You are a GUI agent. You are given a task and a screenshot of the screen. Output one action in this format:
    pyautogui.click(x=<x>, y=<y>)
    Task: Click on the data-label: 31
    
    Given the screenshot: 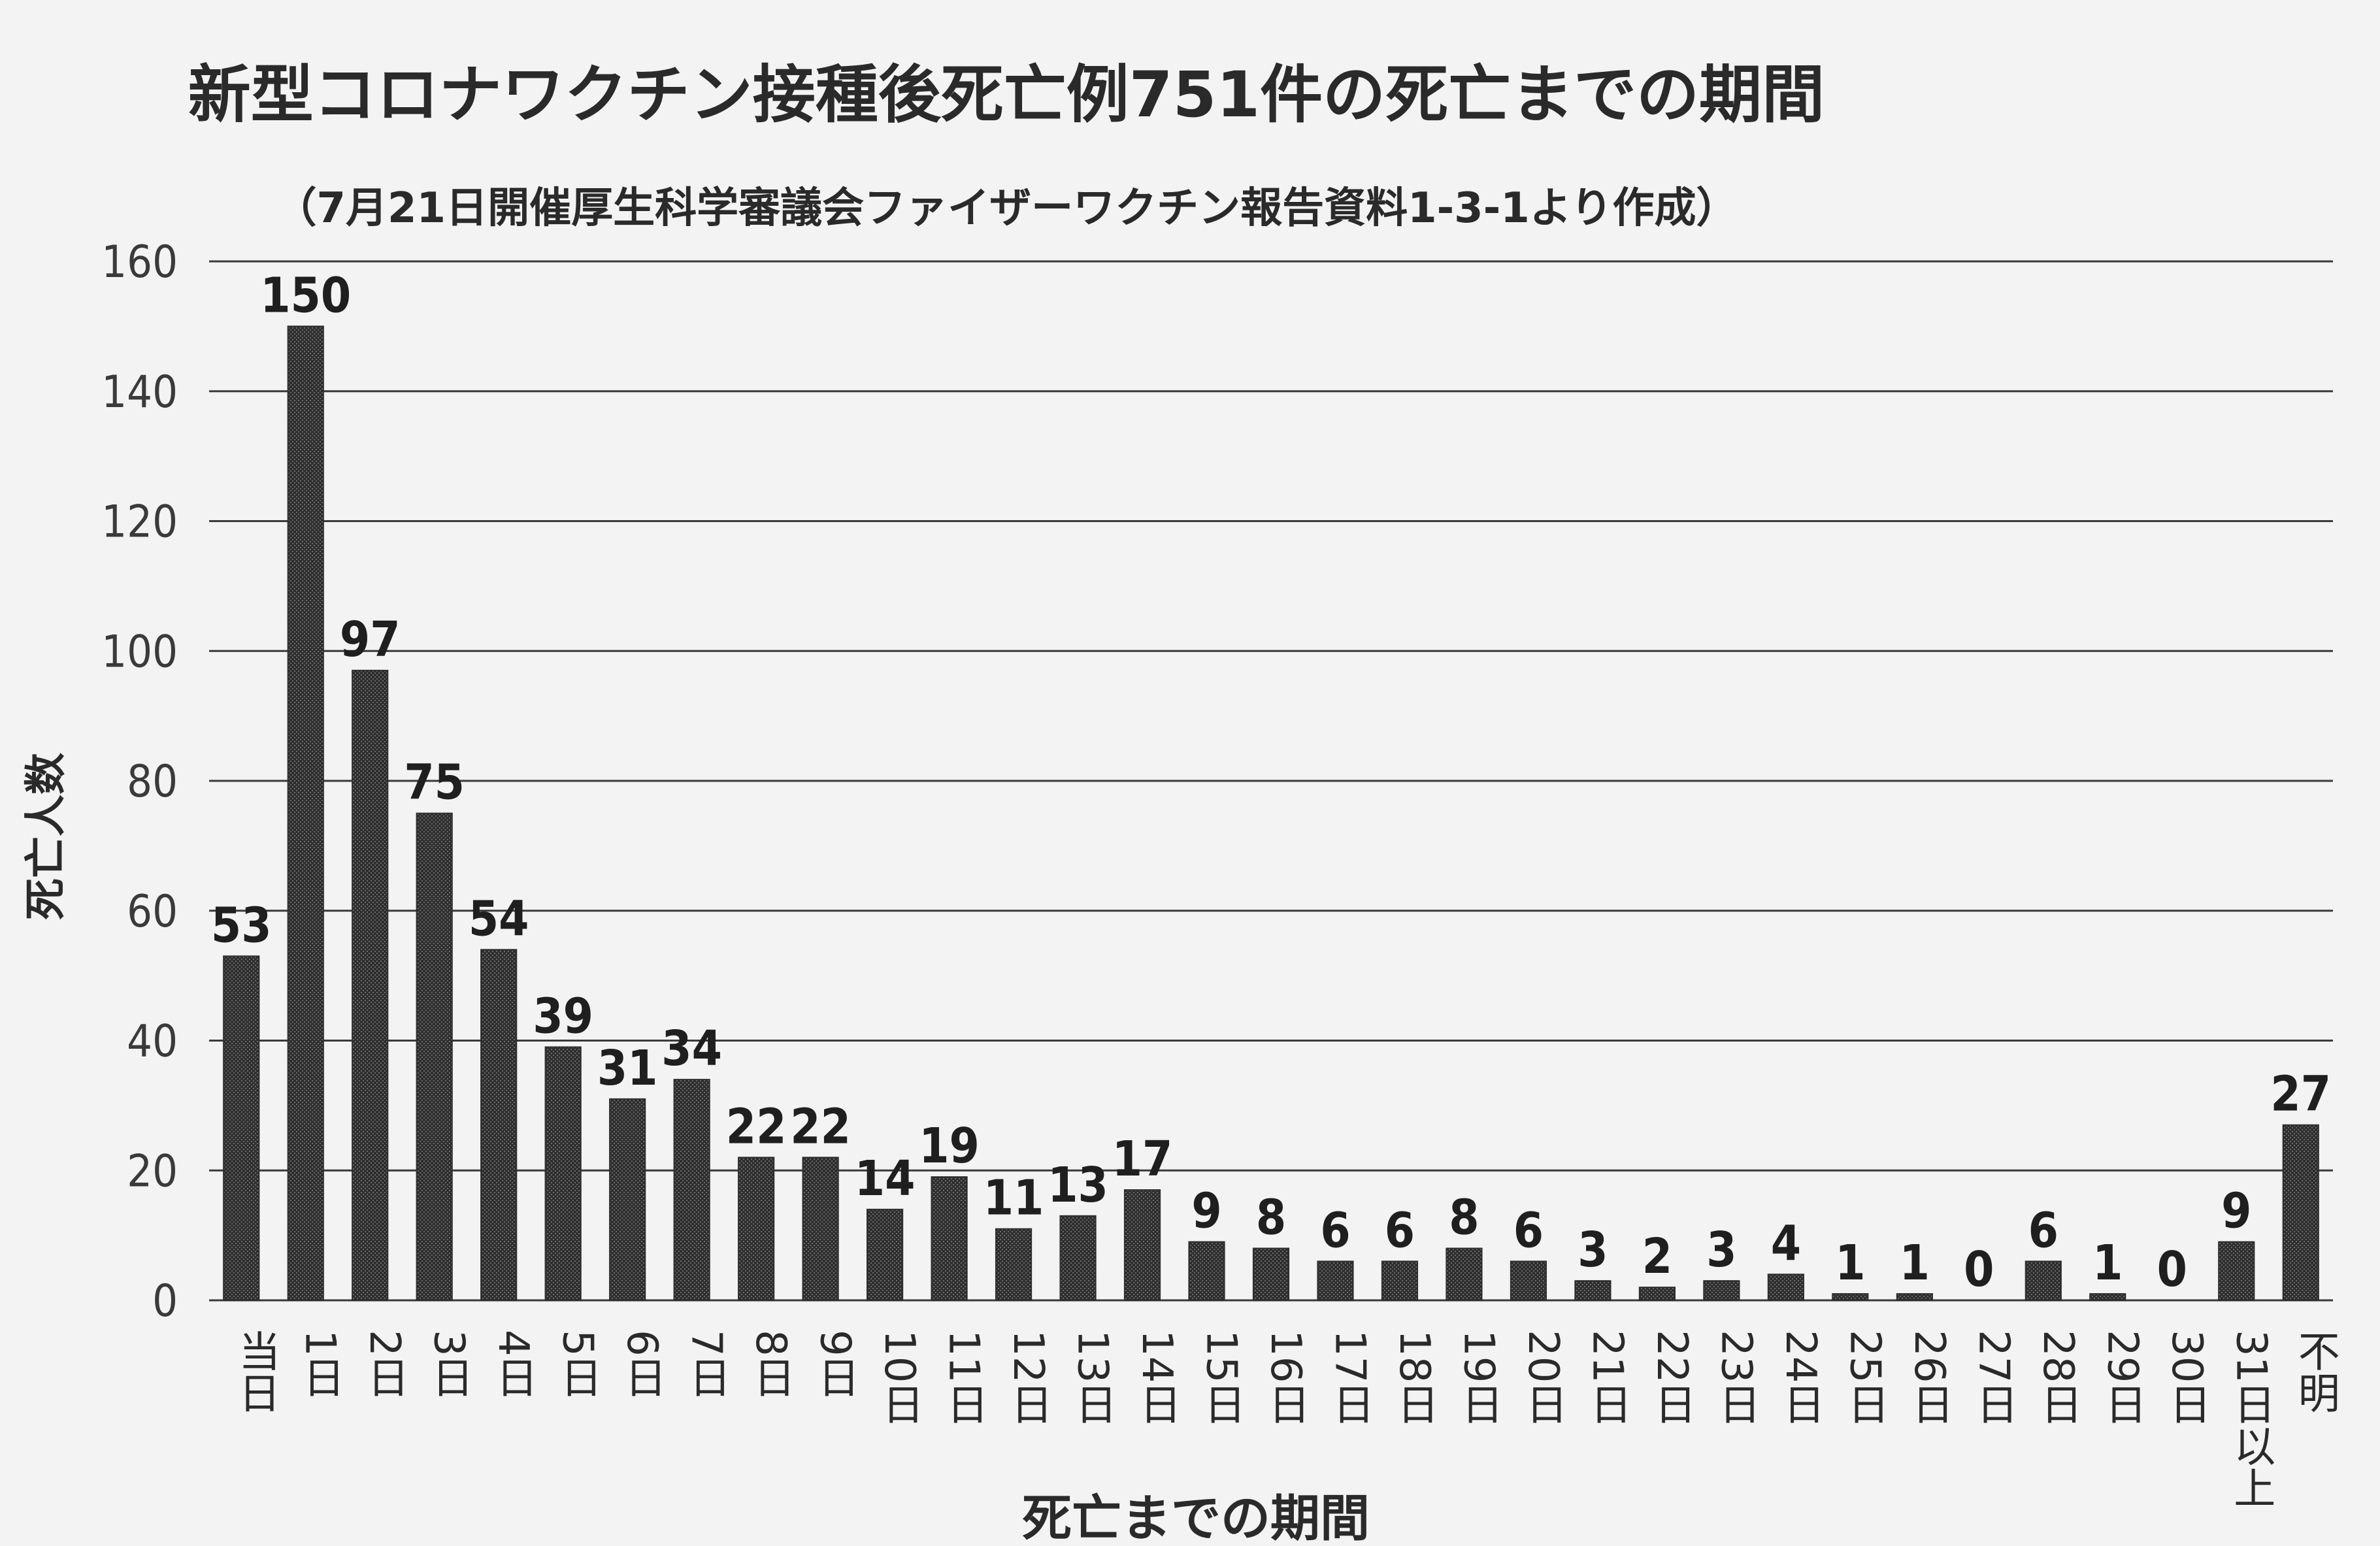 What is the action you would take?
    pyautogui.click(x=627, y=1068)
    